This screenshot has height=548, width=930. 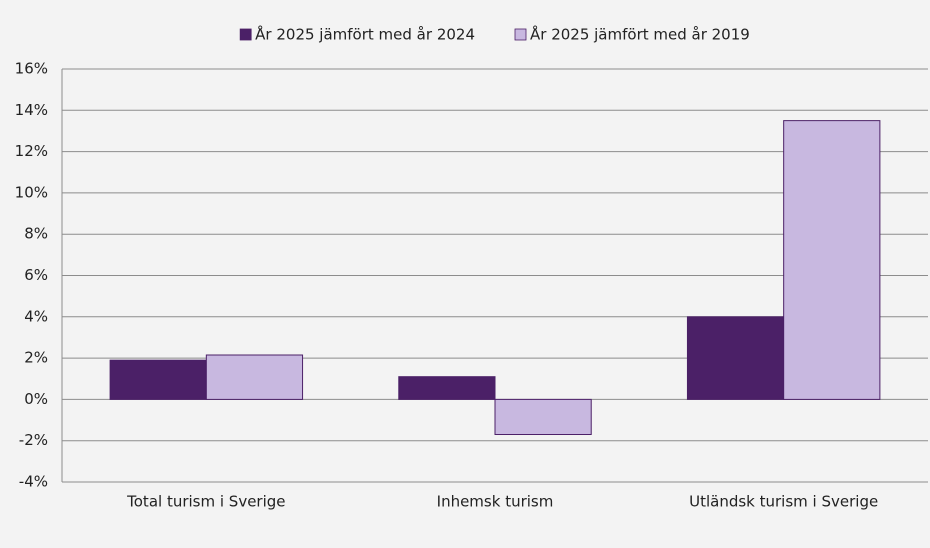 What do you see at coordinates (36, 275) in the screenshot?
I see `y-tick-label: 6%` at bounding box center [36, 275].